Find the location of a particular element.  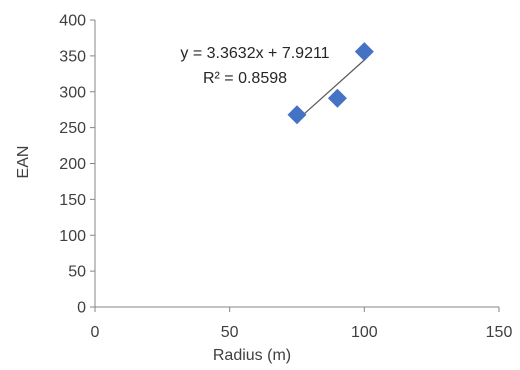

x-tick-label: 50 is located at coordinates (230, 332).